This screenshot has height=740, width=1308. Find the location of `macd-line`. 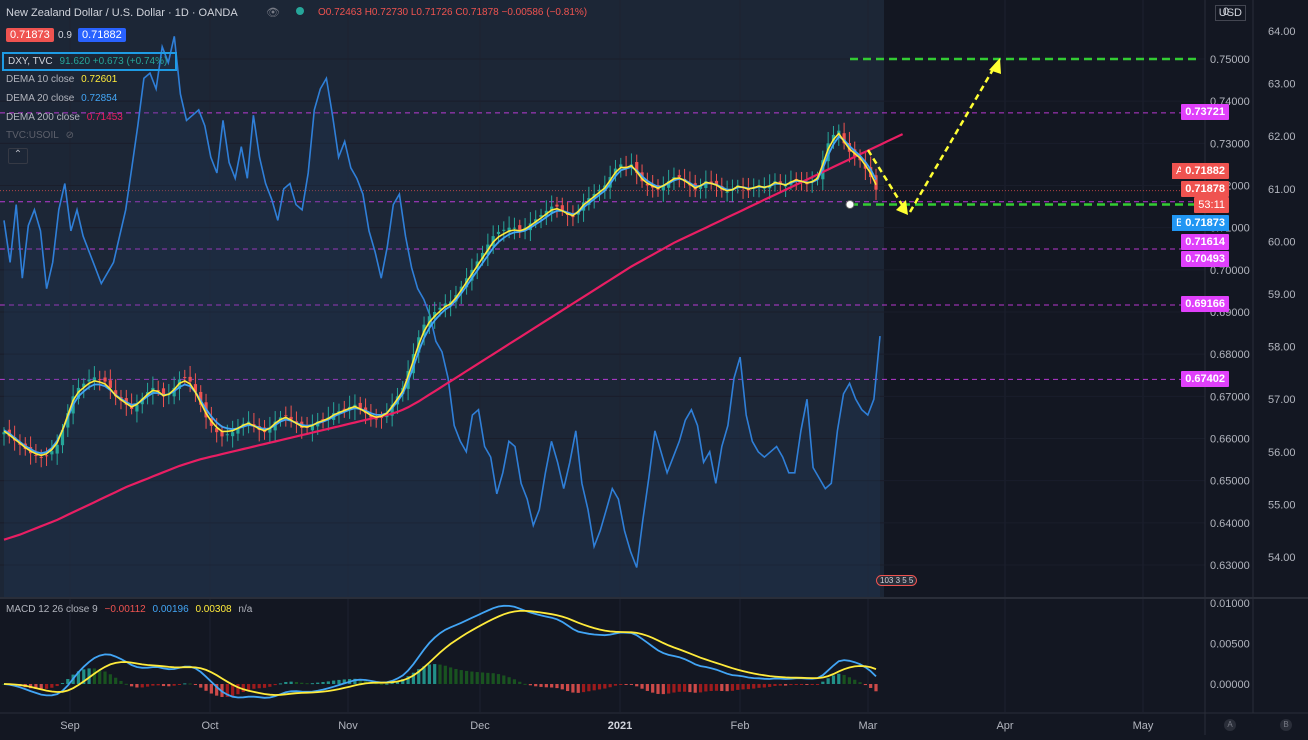

macd-line is located at coordinates (440, 651).